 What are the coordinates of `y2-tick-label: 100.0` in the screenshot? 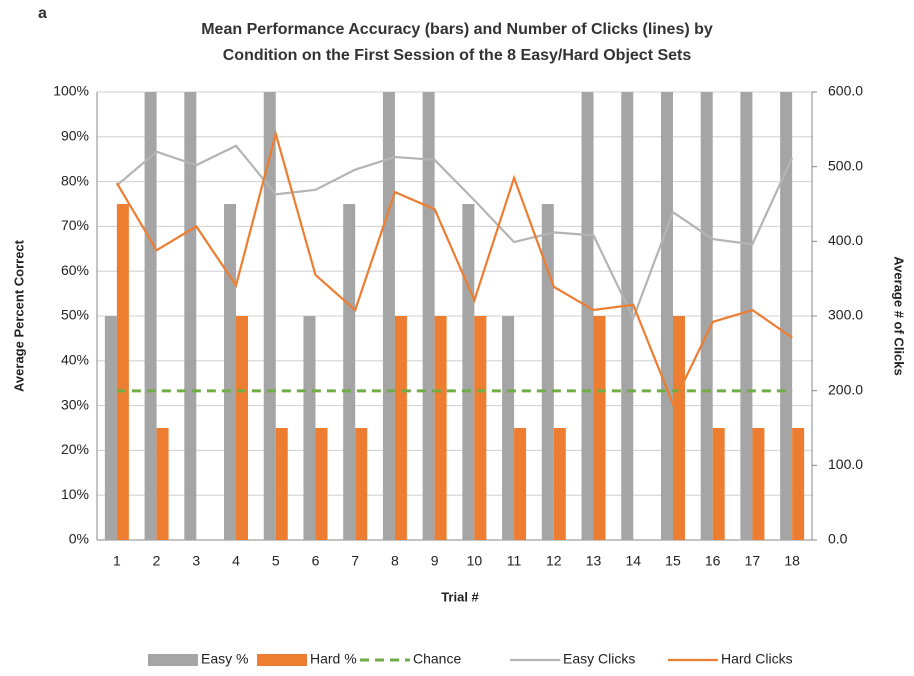 It's located at (845, 464).